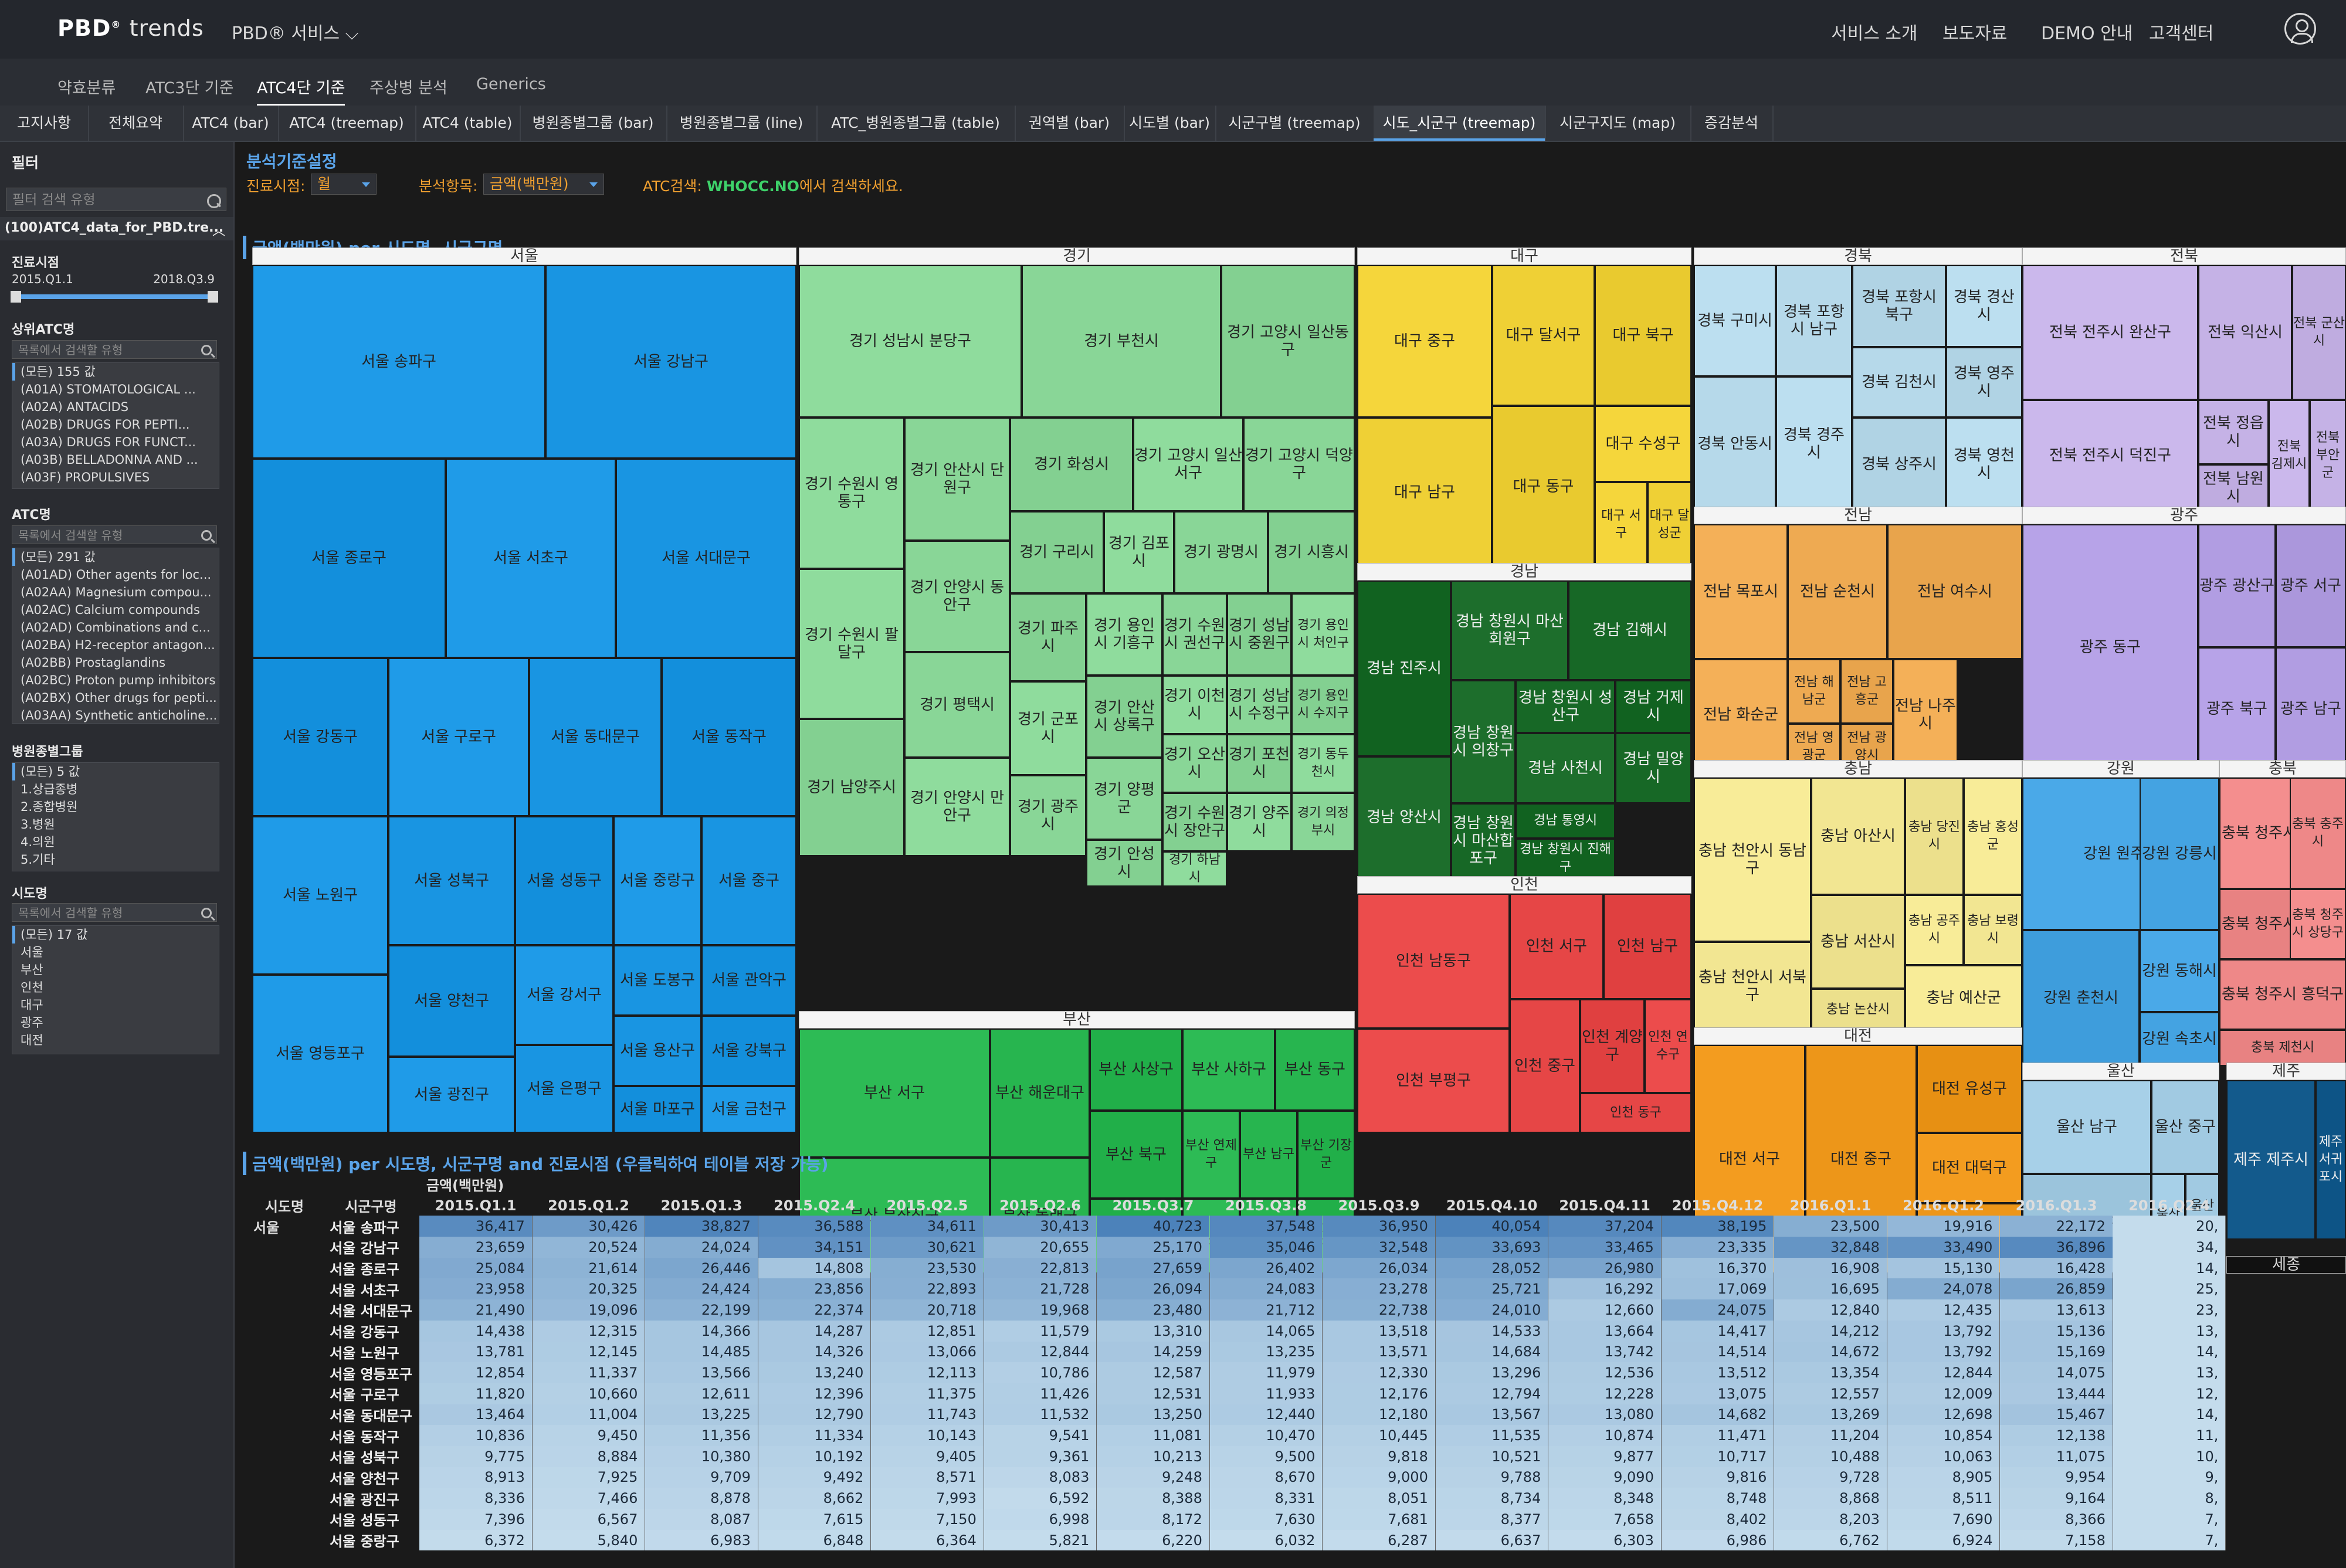 The width and height of the screenshot is (2346, 1568). Describe the element at coordinates (2233, 432) in the screenshot. I see `treemap-cell: 전북 정읍시` at that location.